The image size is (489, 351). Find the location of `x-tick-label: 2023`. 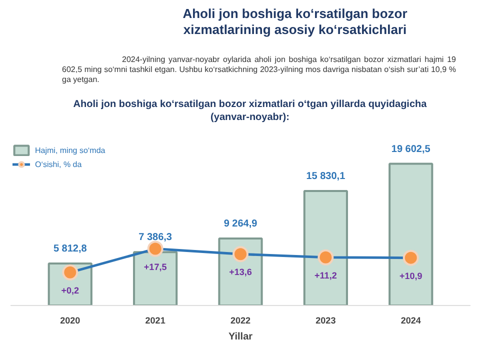

x-tick-label: 2023 is located at coordinates (326, 321).